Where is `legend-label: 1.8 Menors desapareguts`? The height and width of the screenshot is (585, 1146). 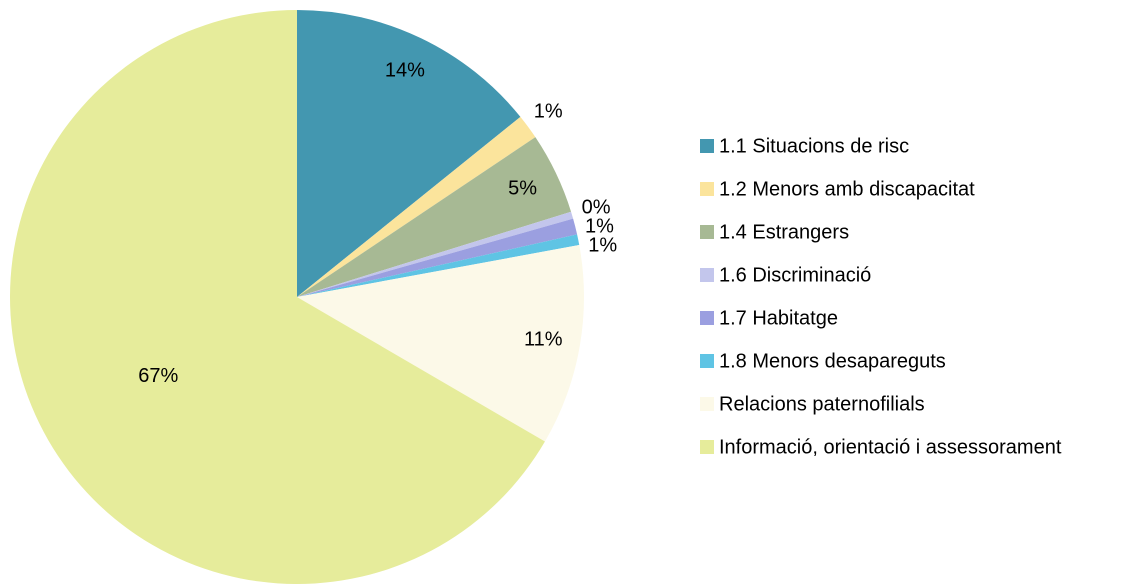
legend-label: 1.8 Menors desapareguts is located at coordinates (832, 361).